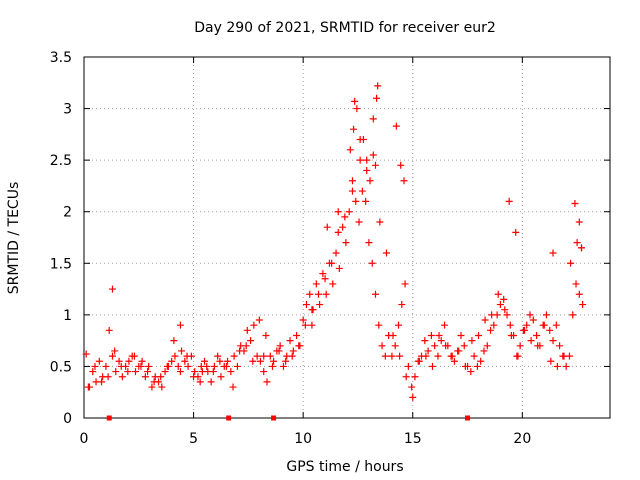  What do you see at coordinates (61, 264) in the screenshot?
I see `y-tick-label: 1.5` at bounding box center [61, 264].